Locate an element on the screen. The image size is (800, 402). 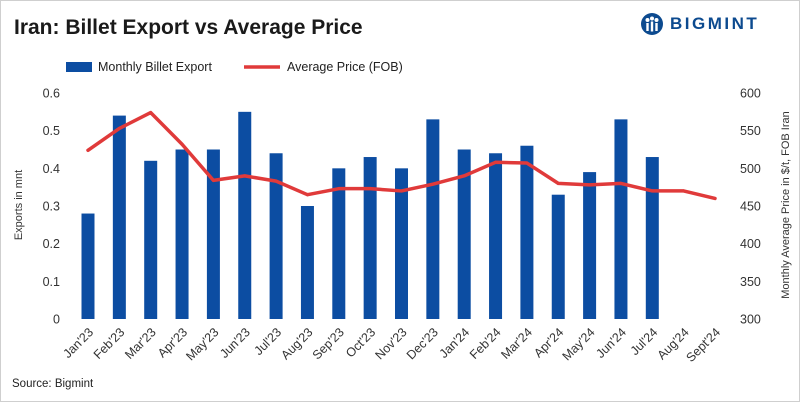
x-tick-label: Feb'24 is located at coordinates (485, 343).